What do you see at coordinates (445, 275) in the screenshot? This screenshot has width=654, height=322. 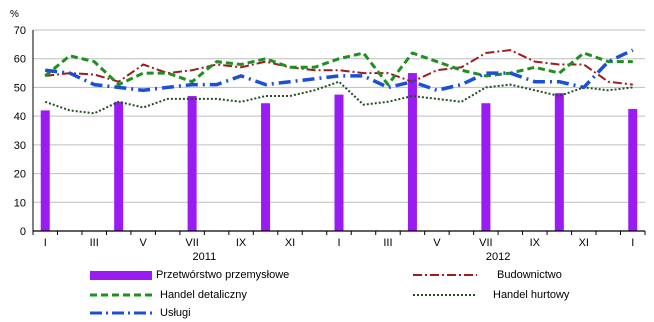 I see `legend-key-dashdot` at bounding box center [445, 275].